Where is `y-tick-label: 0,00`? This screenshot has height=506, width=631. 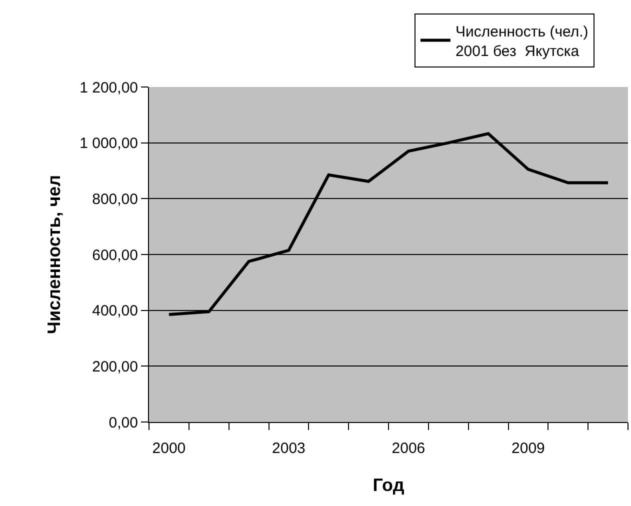
y-tick-label: 0,00 is located at coordinates (123, 423).